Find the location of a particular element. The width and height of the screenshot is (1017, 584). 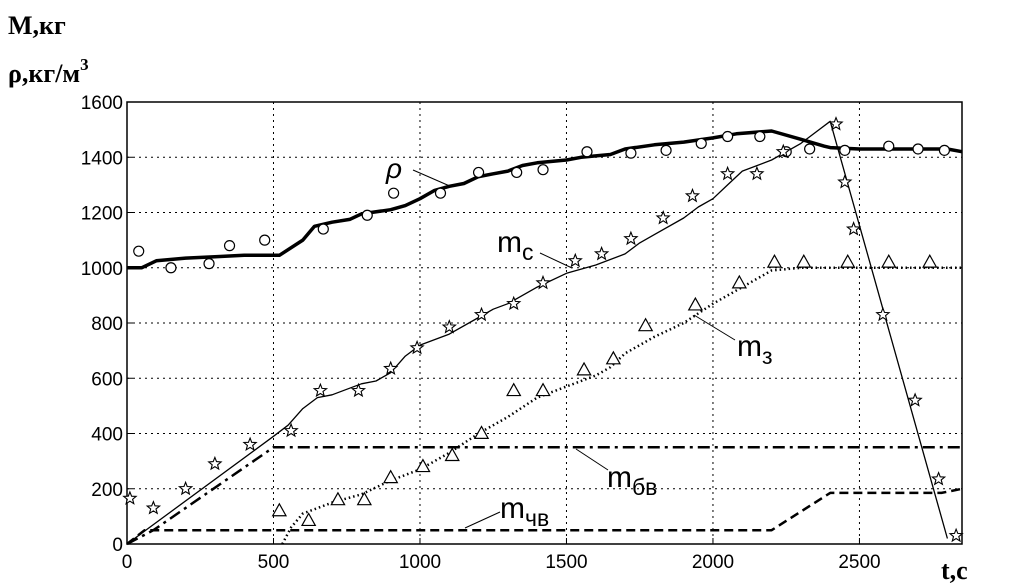

x-tick-label: 2000 is located at coordinates (713, 562).